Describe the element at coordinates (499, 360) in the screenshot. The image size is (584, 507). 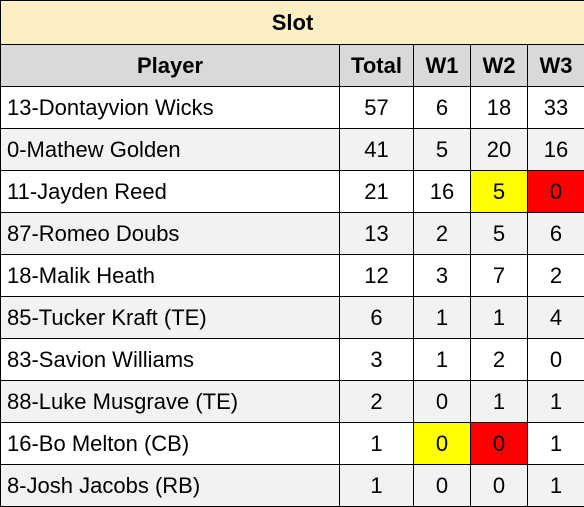
I see `w2-cell: 2` at that location.